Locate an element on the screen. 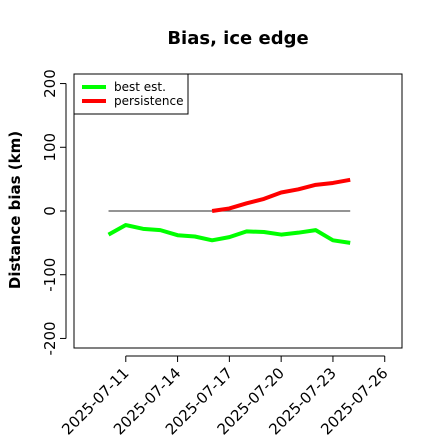  chart-title: Bias, ice edge is located at coordinates (237, 38).